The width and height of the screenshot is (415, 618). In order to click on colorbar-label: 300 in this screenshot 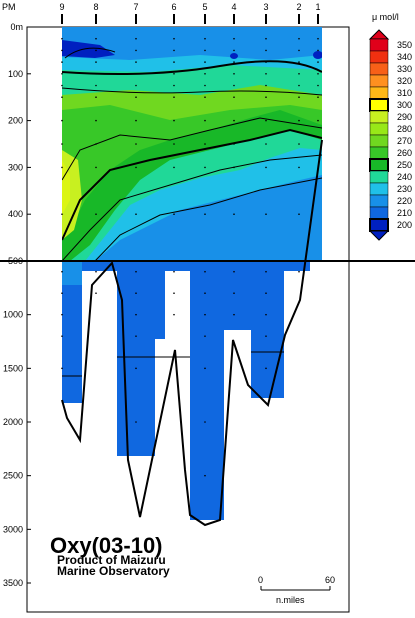, I will do `click(404, 105)`.